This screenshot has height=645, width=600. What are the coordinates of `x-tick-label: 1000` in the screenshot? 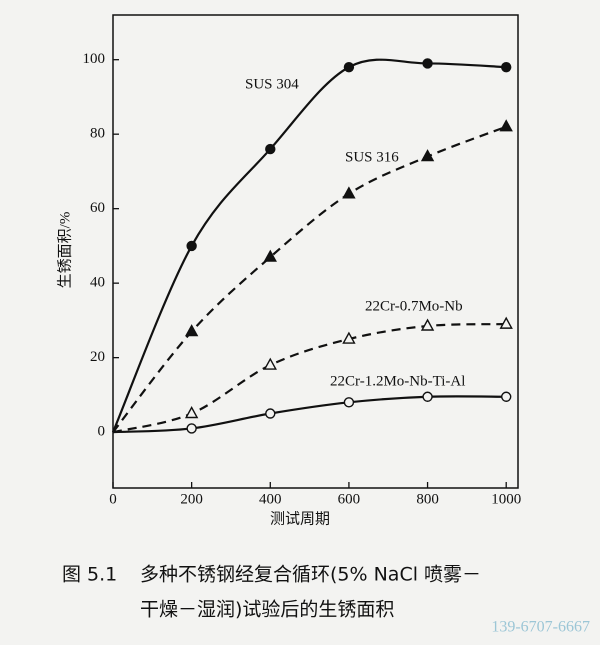 It's located at (506, 499).